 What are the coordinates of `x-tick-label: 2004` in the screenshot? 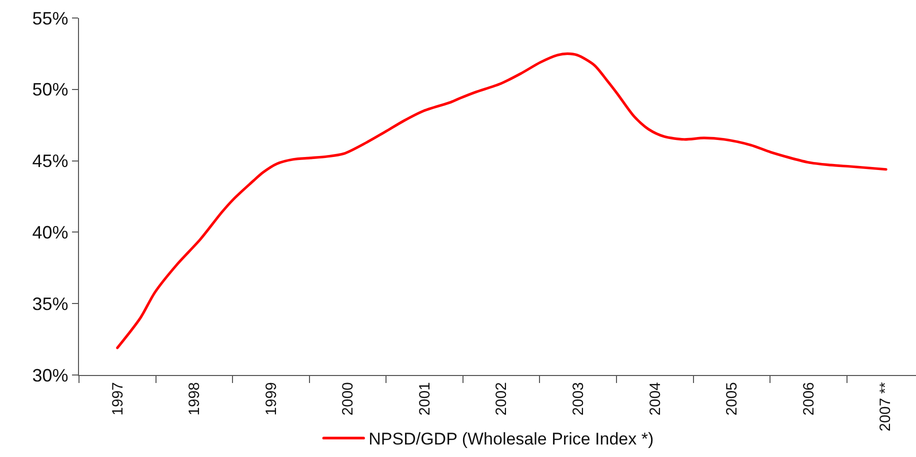 It's located at (655, 399).